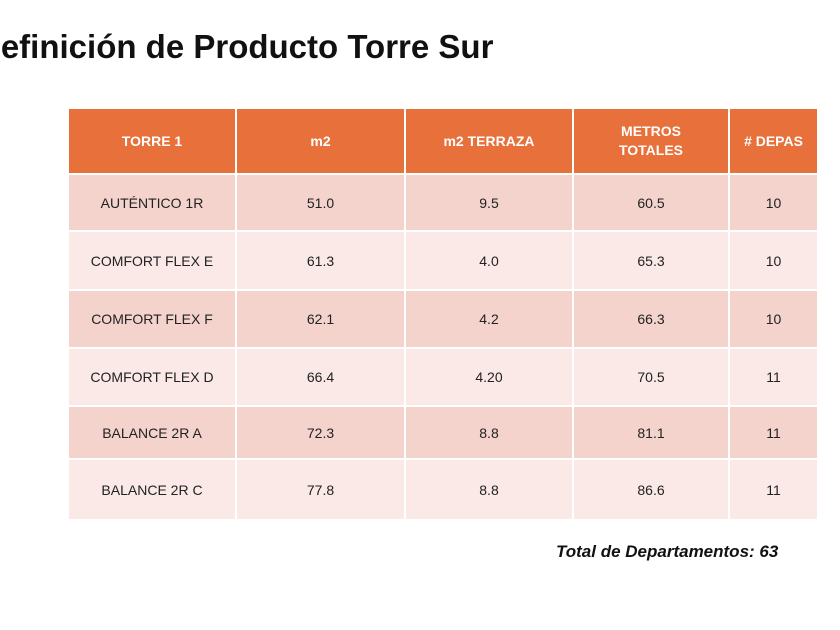 The image size is (840, 630). Describe the element at coordinates (247, 46) in the screenshot. I see `page-title: Definición de Producto Torre Sur` at that location.